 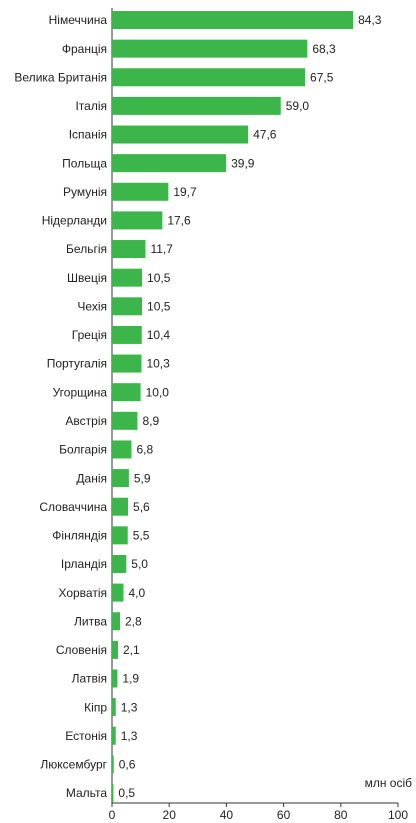 I want to click on value-label: 8,9, so click(x=150, y=421).